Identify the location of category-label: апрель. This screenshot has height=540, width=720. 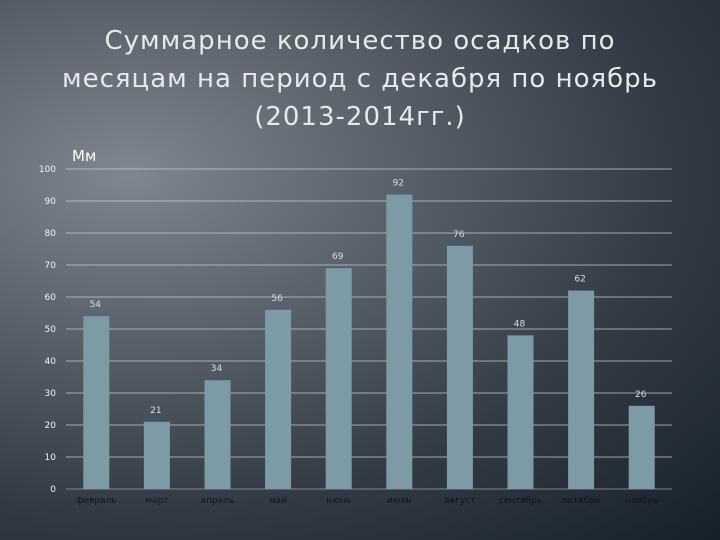
(218, 501).